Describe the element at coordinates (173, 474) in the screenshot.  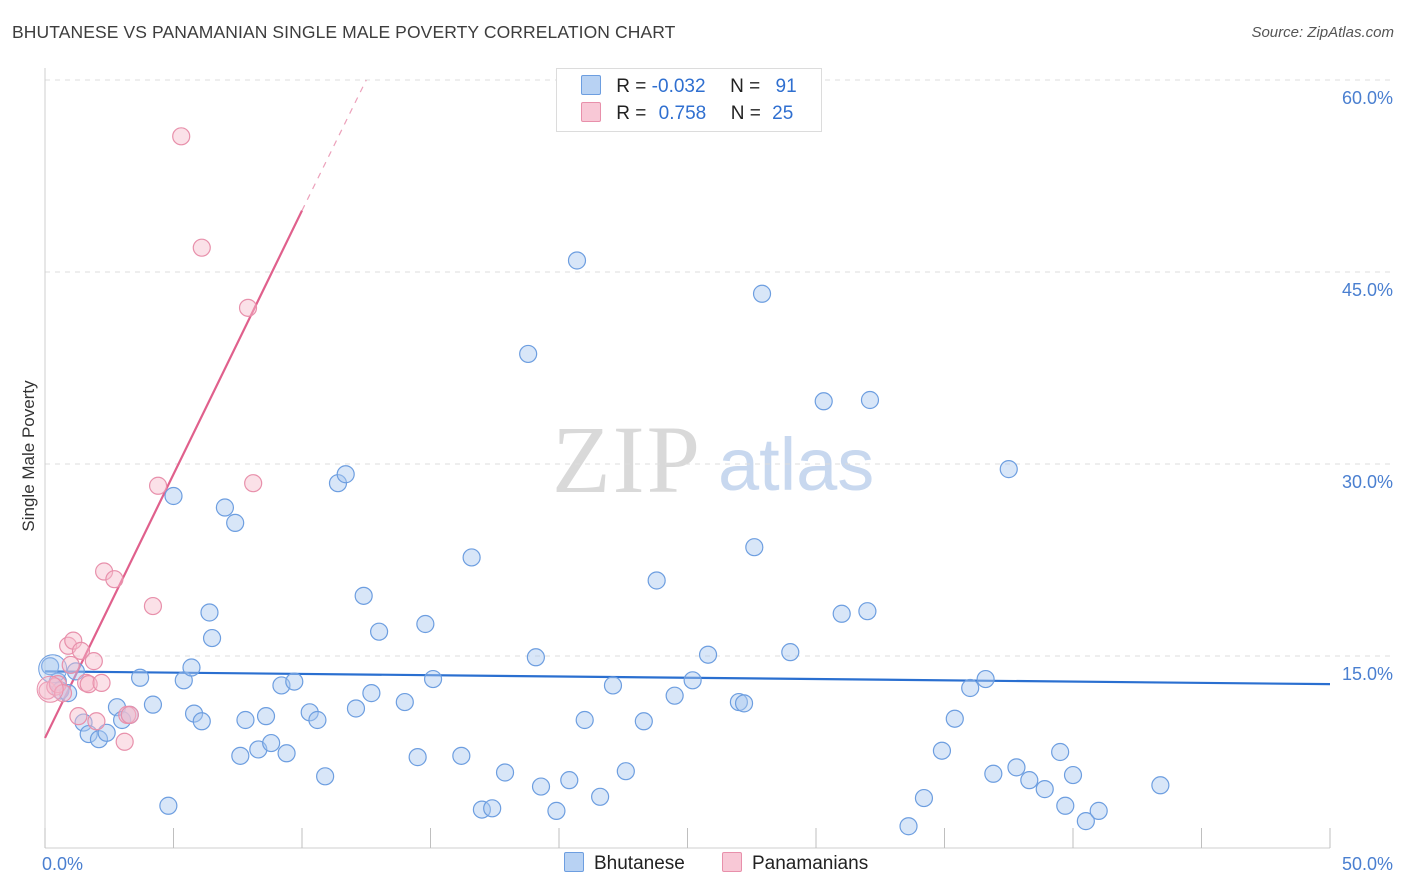
I see `trendline-panamanians` at that location.